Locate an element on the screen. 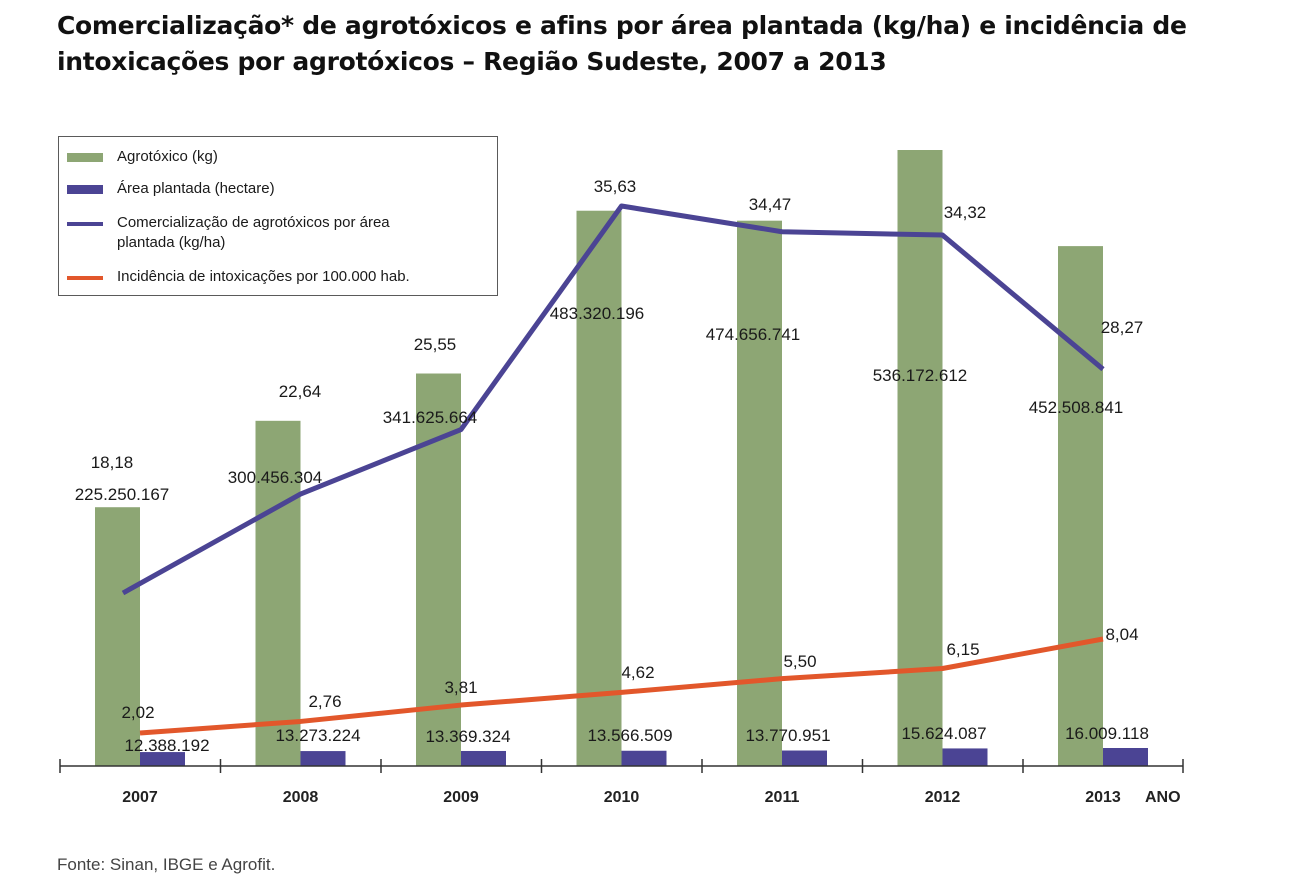  area-bar-2009 is located at coordinates (483, 758).